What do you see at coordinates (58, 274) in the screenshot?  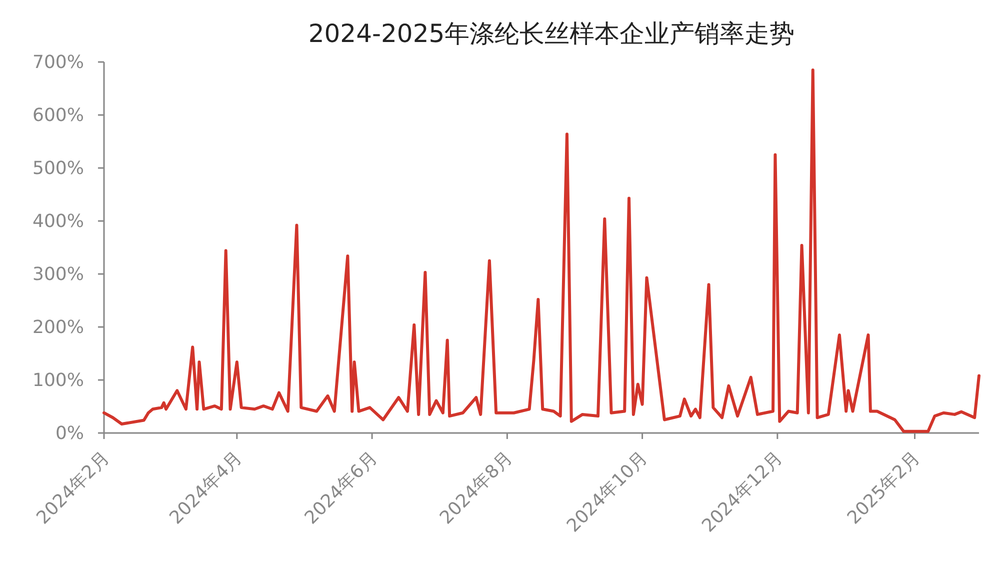 I see `y-tick-label: 300%` at bounding box center [58, 274].